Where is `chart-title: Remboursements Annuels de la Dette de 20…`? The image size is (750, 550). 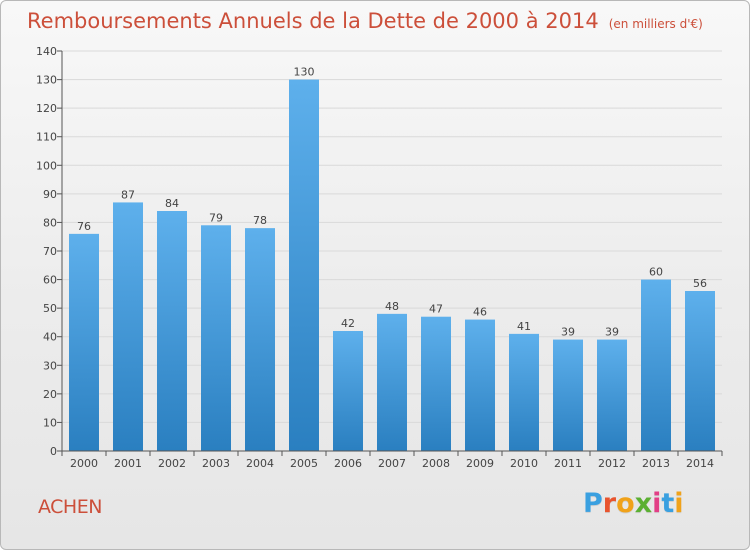 chart-title: Remboursements Annuels de la Dette de 20… is located at coordinates (365, 21).